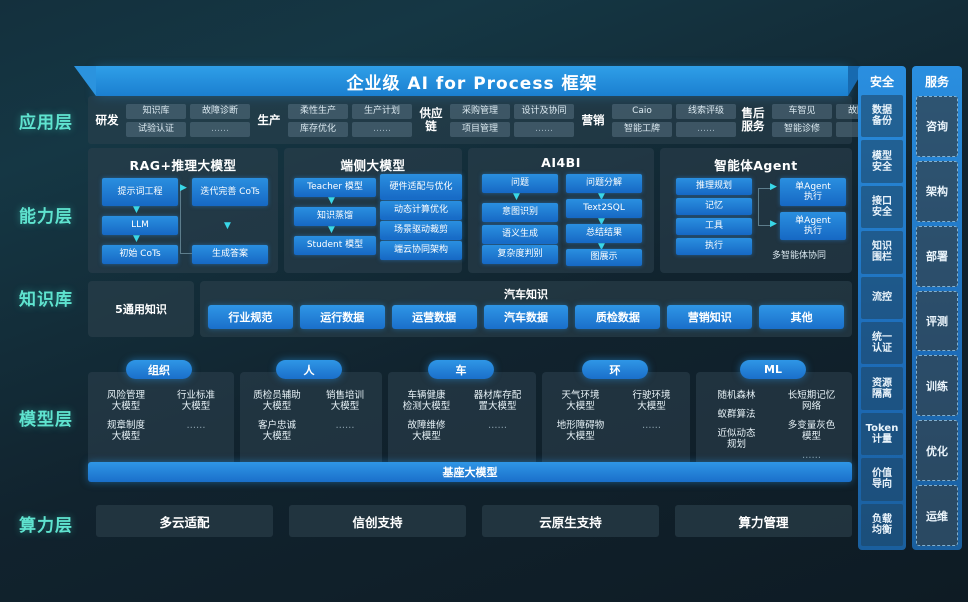 The image size is (968, 602). I want to click on application-column: 柔性生产 库存优化, so click(318, 120).